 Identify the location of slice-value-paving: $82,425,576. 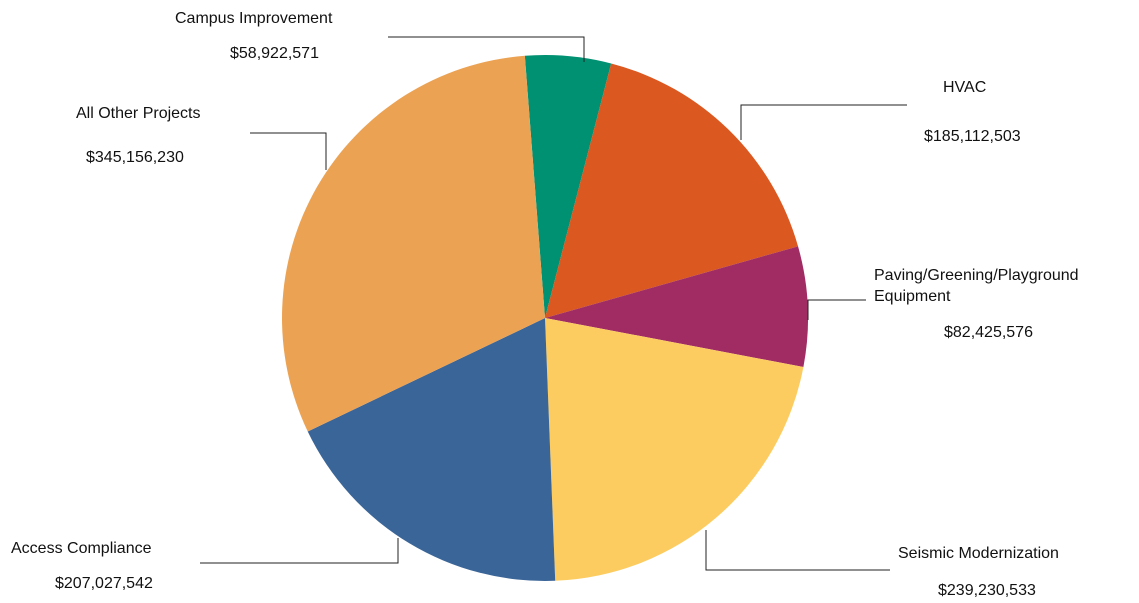
(988, 332).